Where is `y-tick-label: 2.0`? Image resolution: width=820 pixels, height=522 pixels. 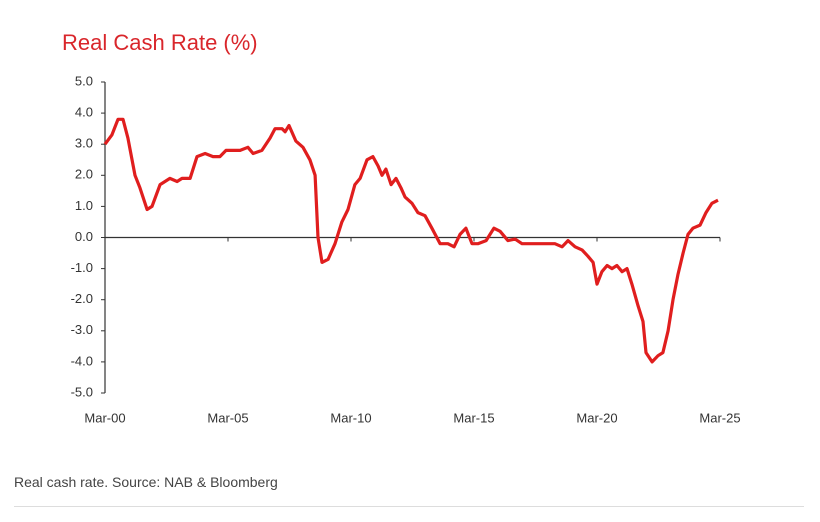
y-tick-label: 2.0 is located at coordinates (84, 174).